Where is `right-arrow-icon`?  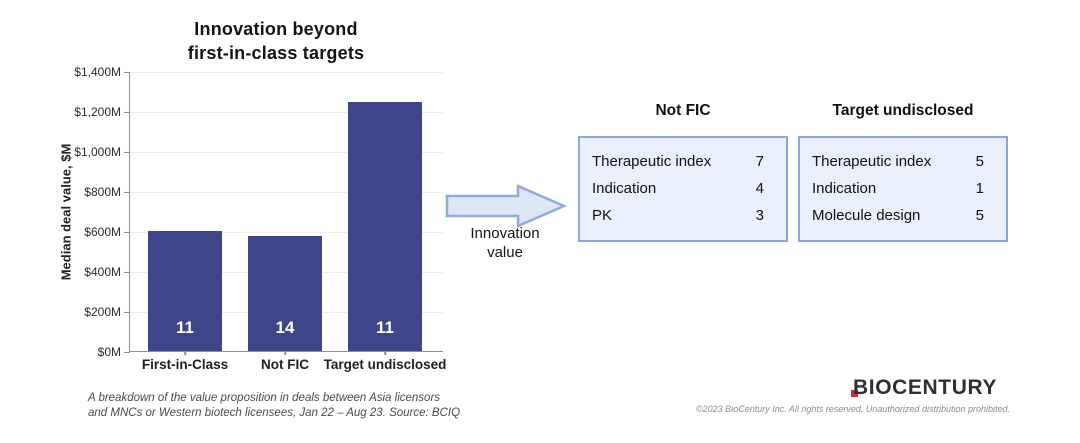 right-arrow-icon is located at coordinates (506, 206).